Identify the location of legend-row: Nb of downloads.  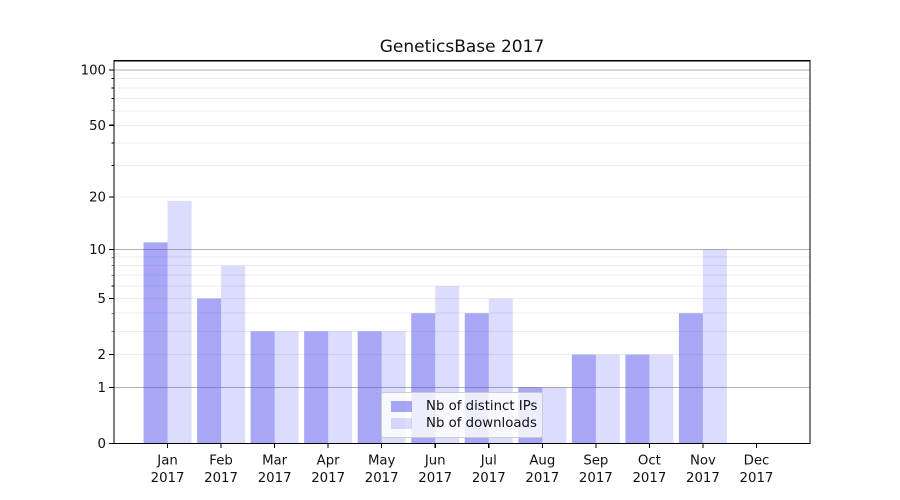
(464, 423).